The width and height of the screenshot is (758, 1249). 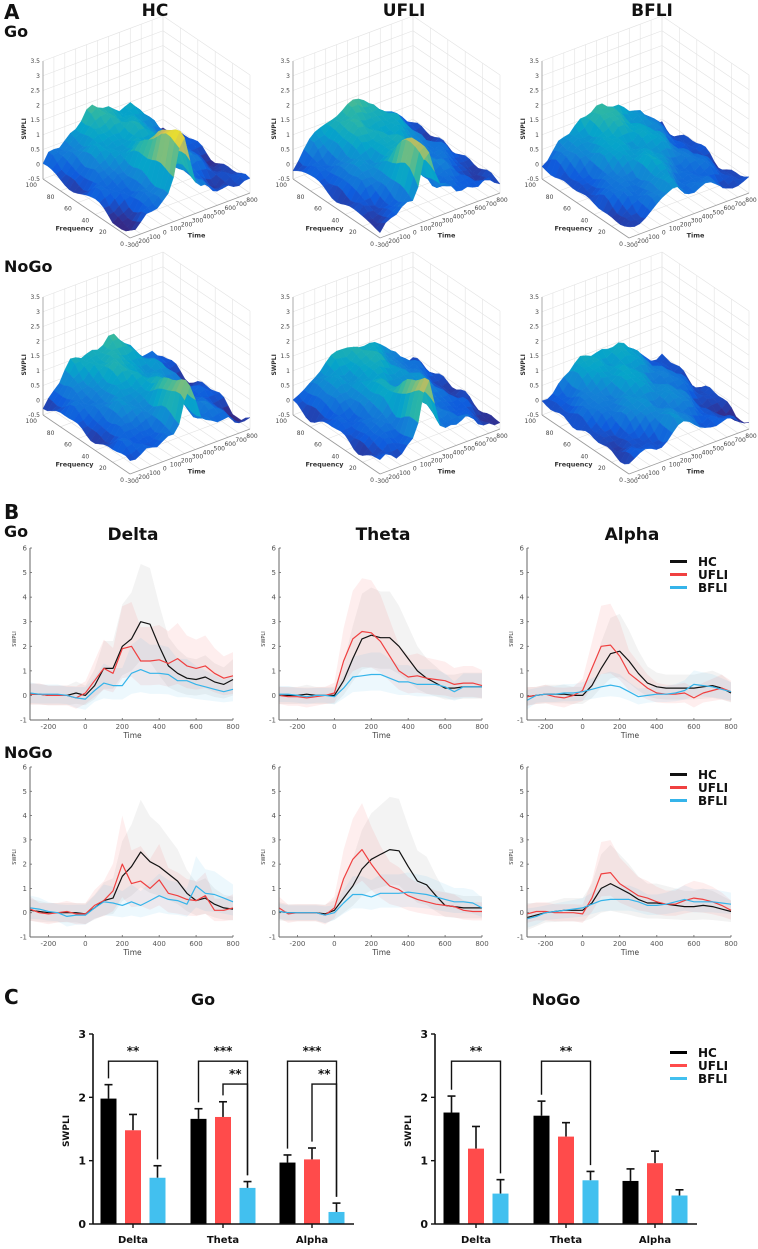 I want to click on significance-label: **, so click(x=476, y=1051).